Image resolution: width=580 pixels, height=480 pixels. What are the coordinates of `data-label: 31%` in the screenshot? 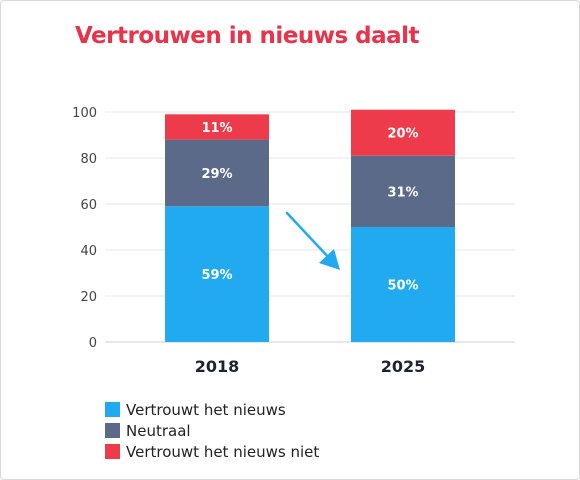 It's located at (402, 192).